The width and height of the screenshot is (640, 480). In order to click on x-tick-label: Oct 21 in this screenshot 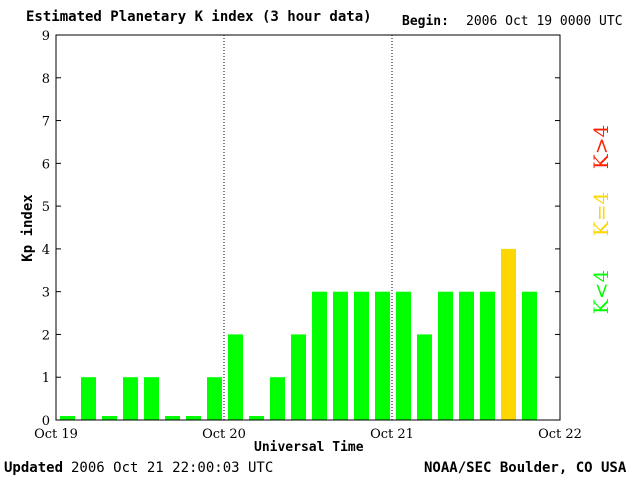, I will do `click(392, 434)`.